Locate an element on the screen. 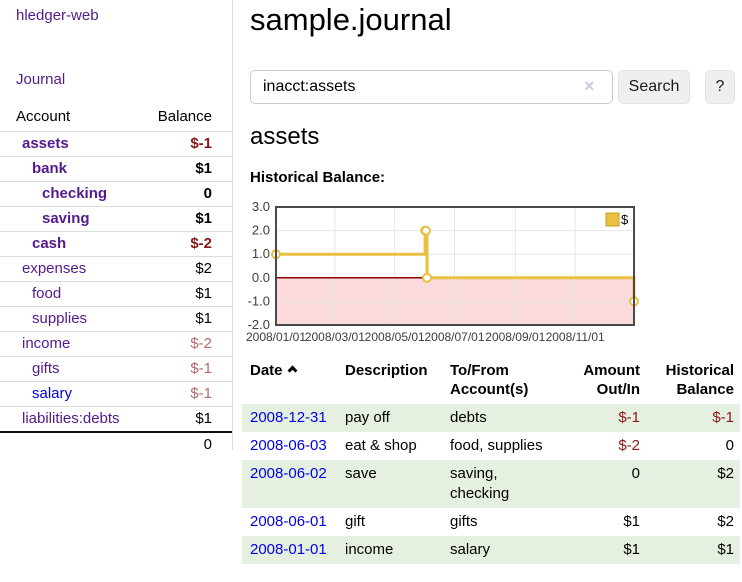 The image size is (742, 582). transaction-date-link: 2008-06-01 is located at coordinates (288, 521).